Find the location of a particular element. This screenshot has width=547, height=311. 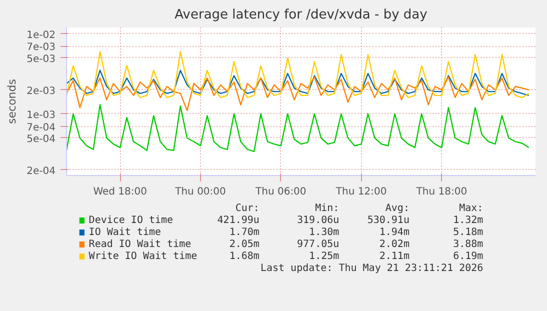

text: 2.02m is located at coordinates (394, 244).